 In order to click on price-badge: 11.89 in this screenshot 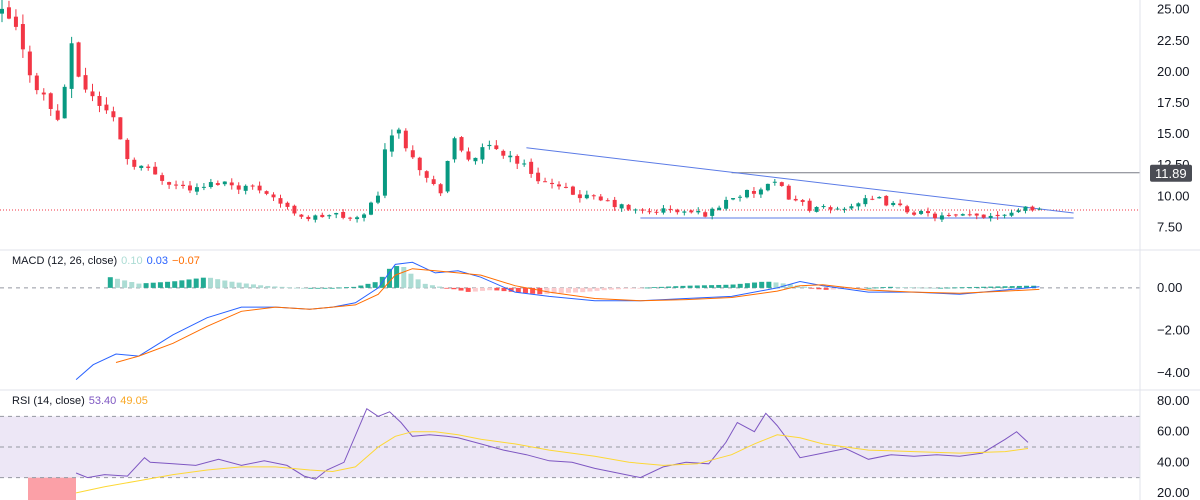, I will do `click(1171, 173)`.